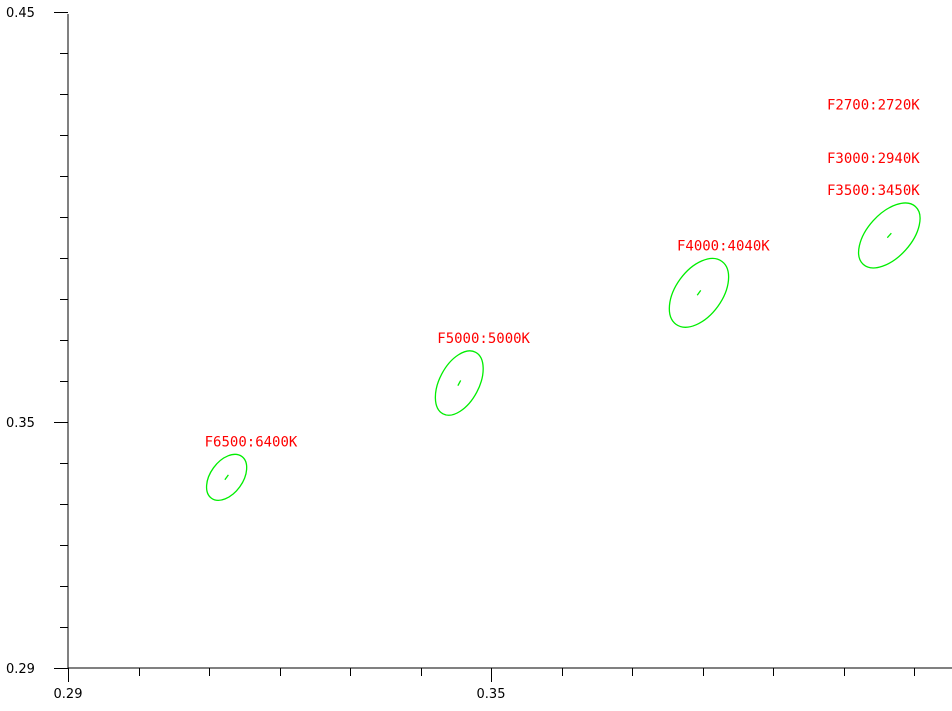  I want to click on ellipse-label: F4000:4040K, so click(723, 246).